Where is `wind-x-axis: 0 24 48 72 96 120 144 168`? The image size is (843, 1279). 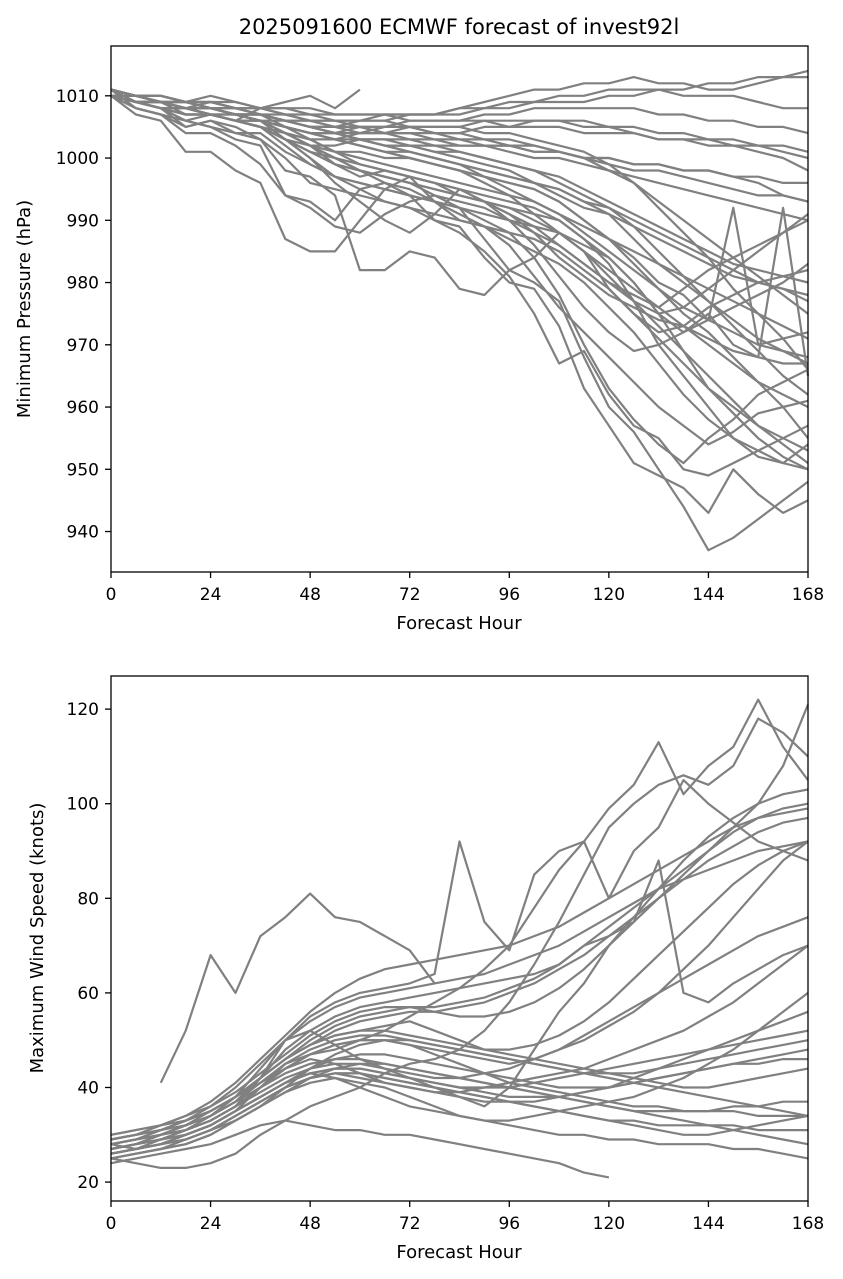
wind-x-axis: 0 24 48 72 96 120 144 168 is located at coordinates (465, 1217).